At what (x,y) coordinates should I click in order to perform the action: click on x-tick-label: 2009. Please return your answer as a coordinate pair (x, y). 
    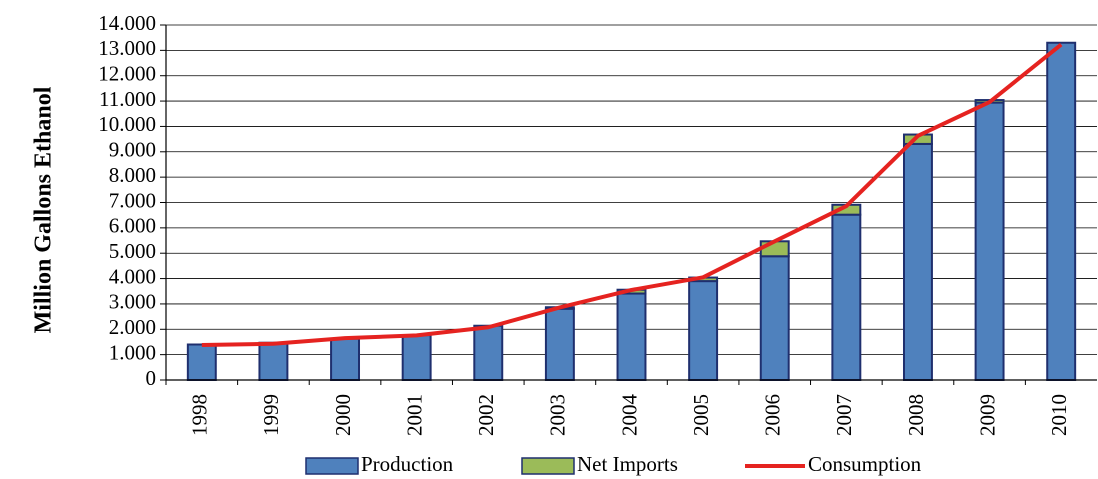
    Looking at the image, I should click on (987, 415).